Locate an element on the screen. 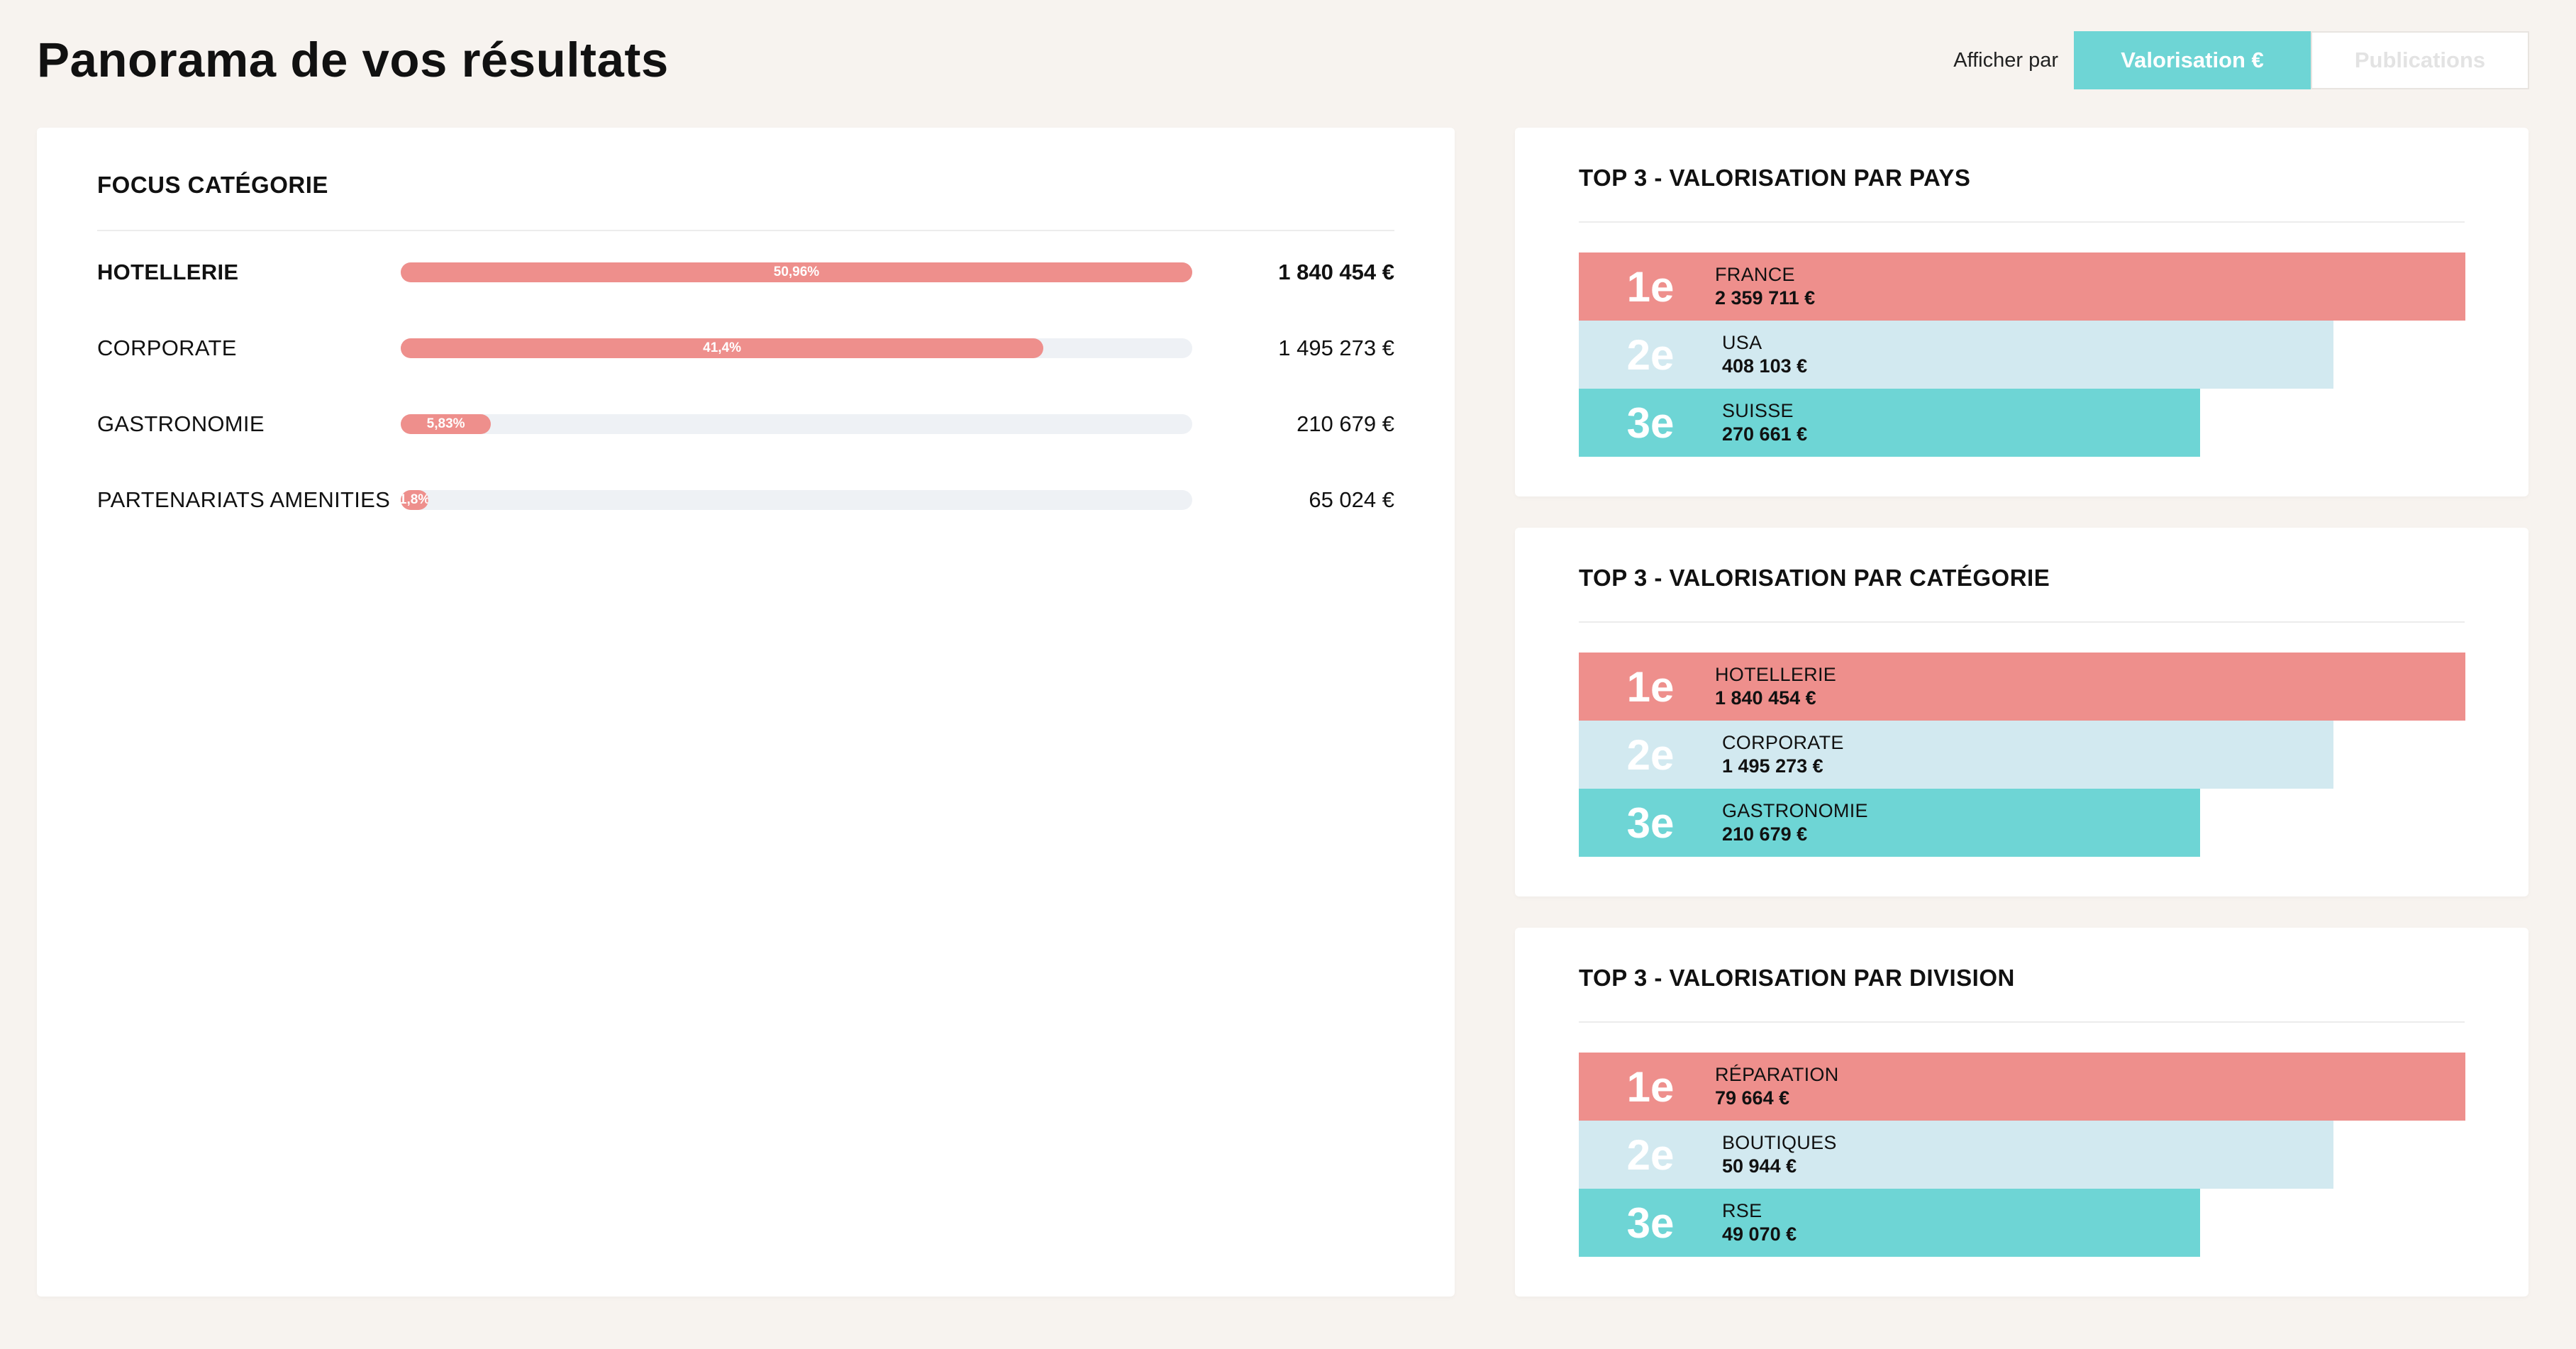 The width and height of the screenshot is (2576, 1349). focus-row-value: 1 495 273 € is located at coordinates (1336, 347).